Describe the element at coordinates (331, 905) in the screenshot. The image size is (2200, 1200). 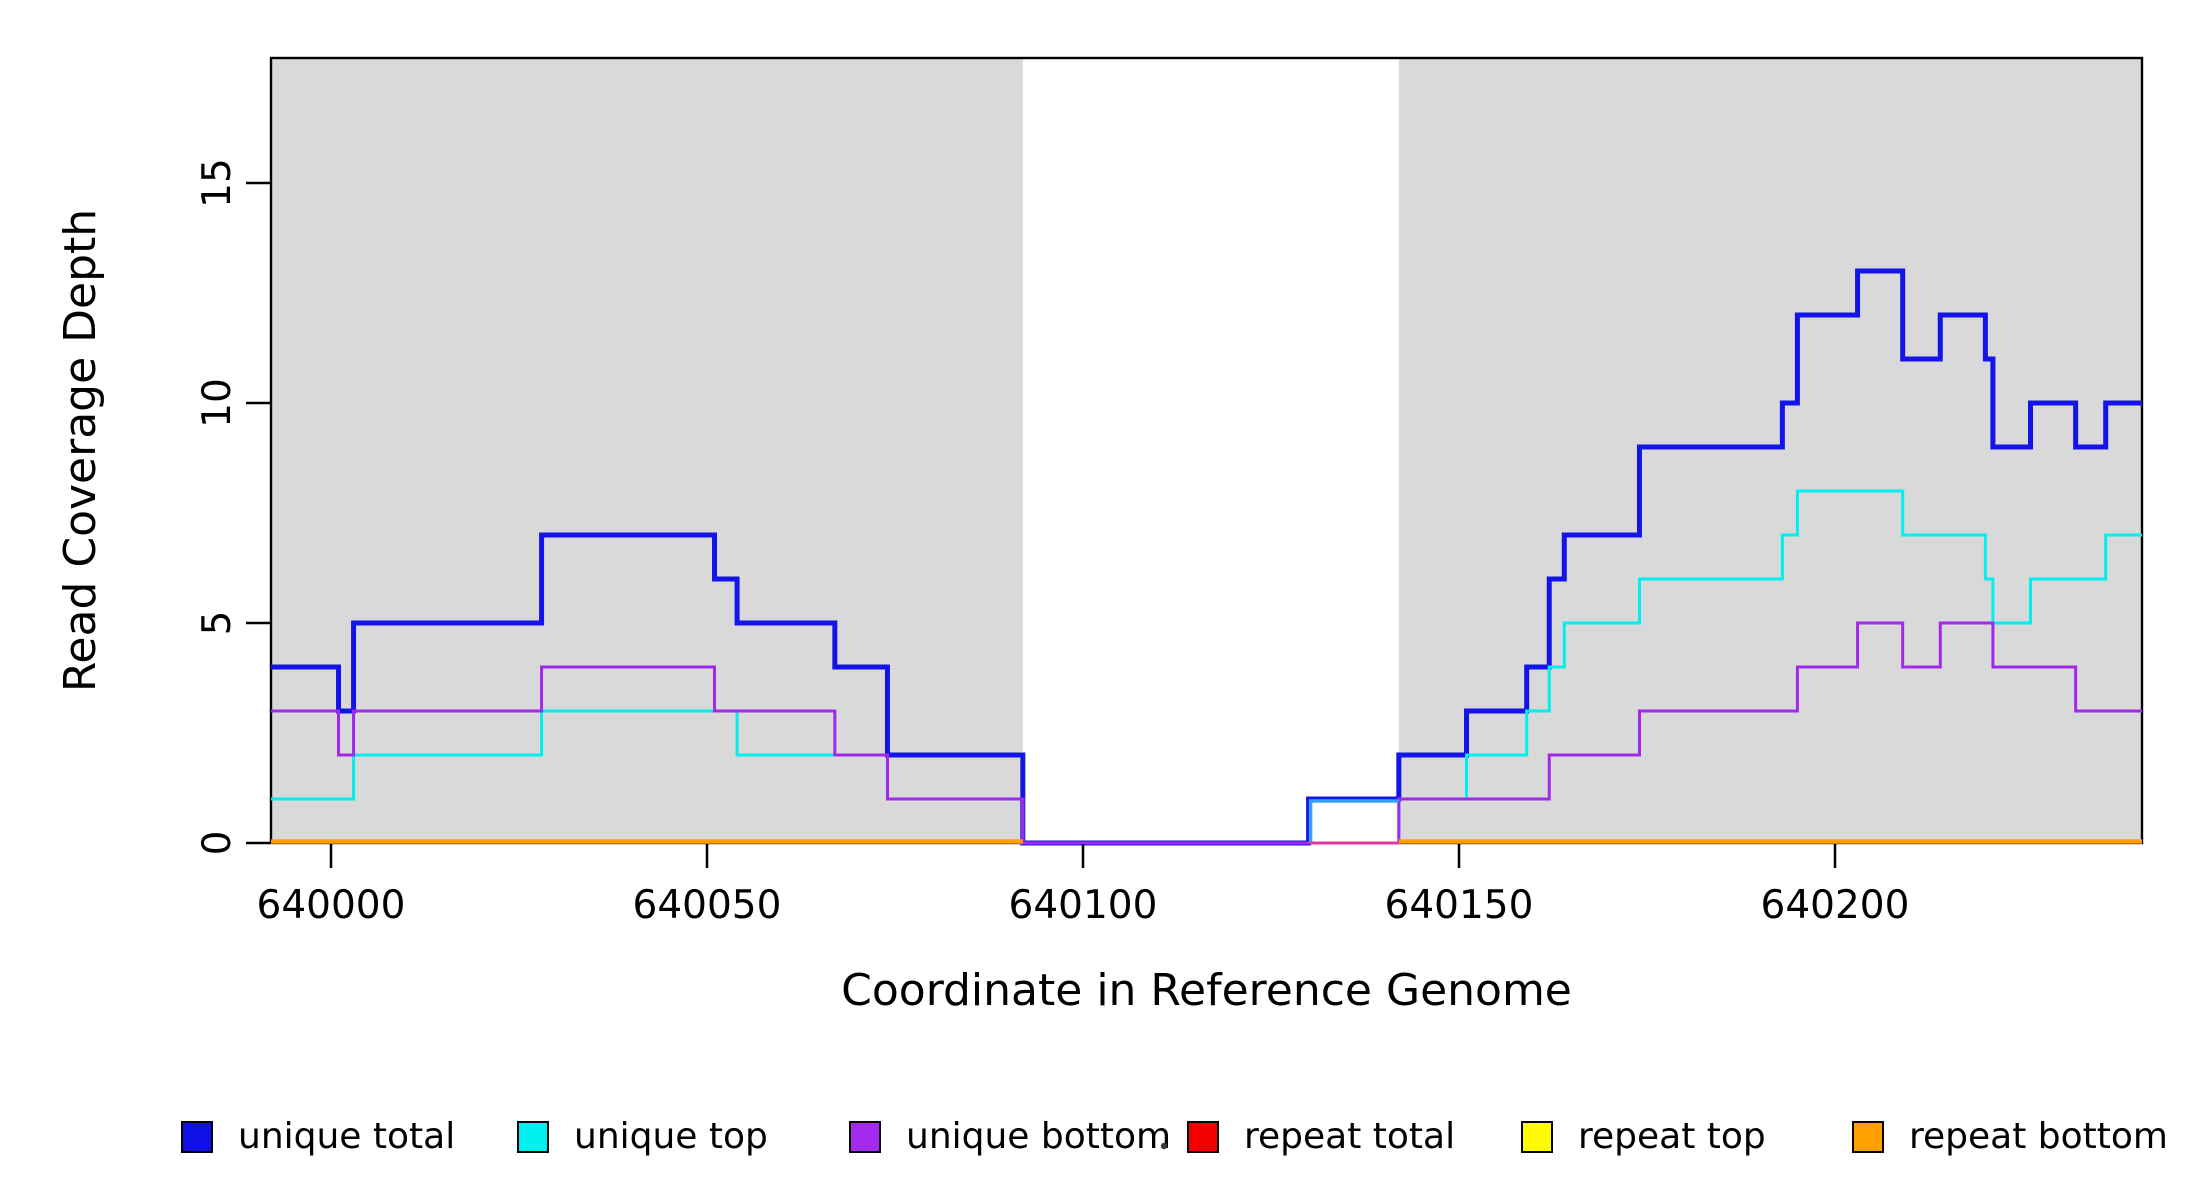
I see `x-tick-label: 640000` at that location.